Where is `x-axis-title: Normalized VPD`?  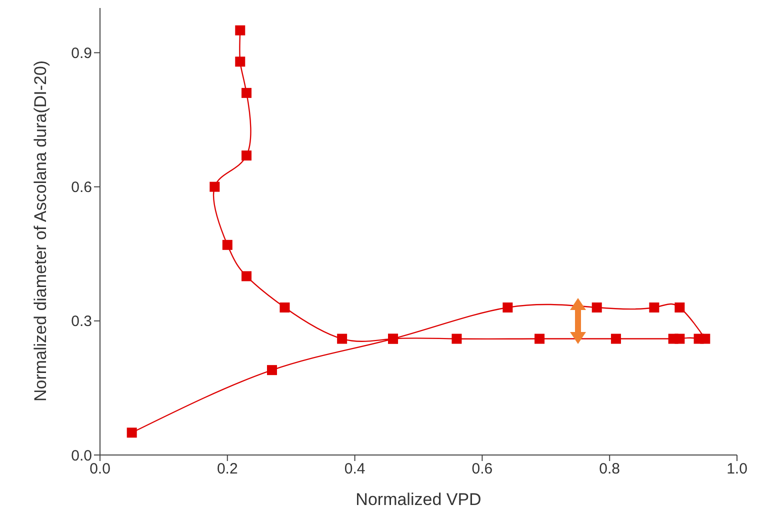
x-axis-title: Normalized VPD is located at coordinates (419, 499).